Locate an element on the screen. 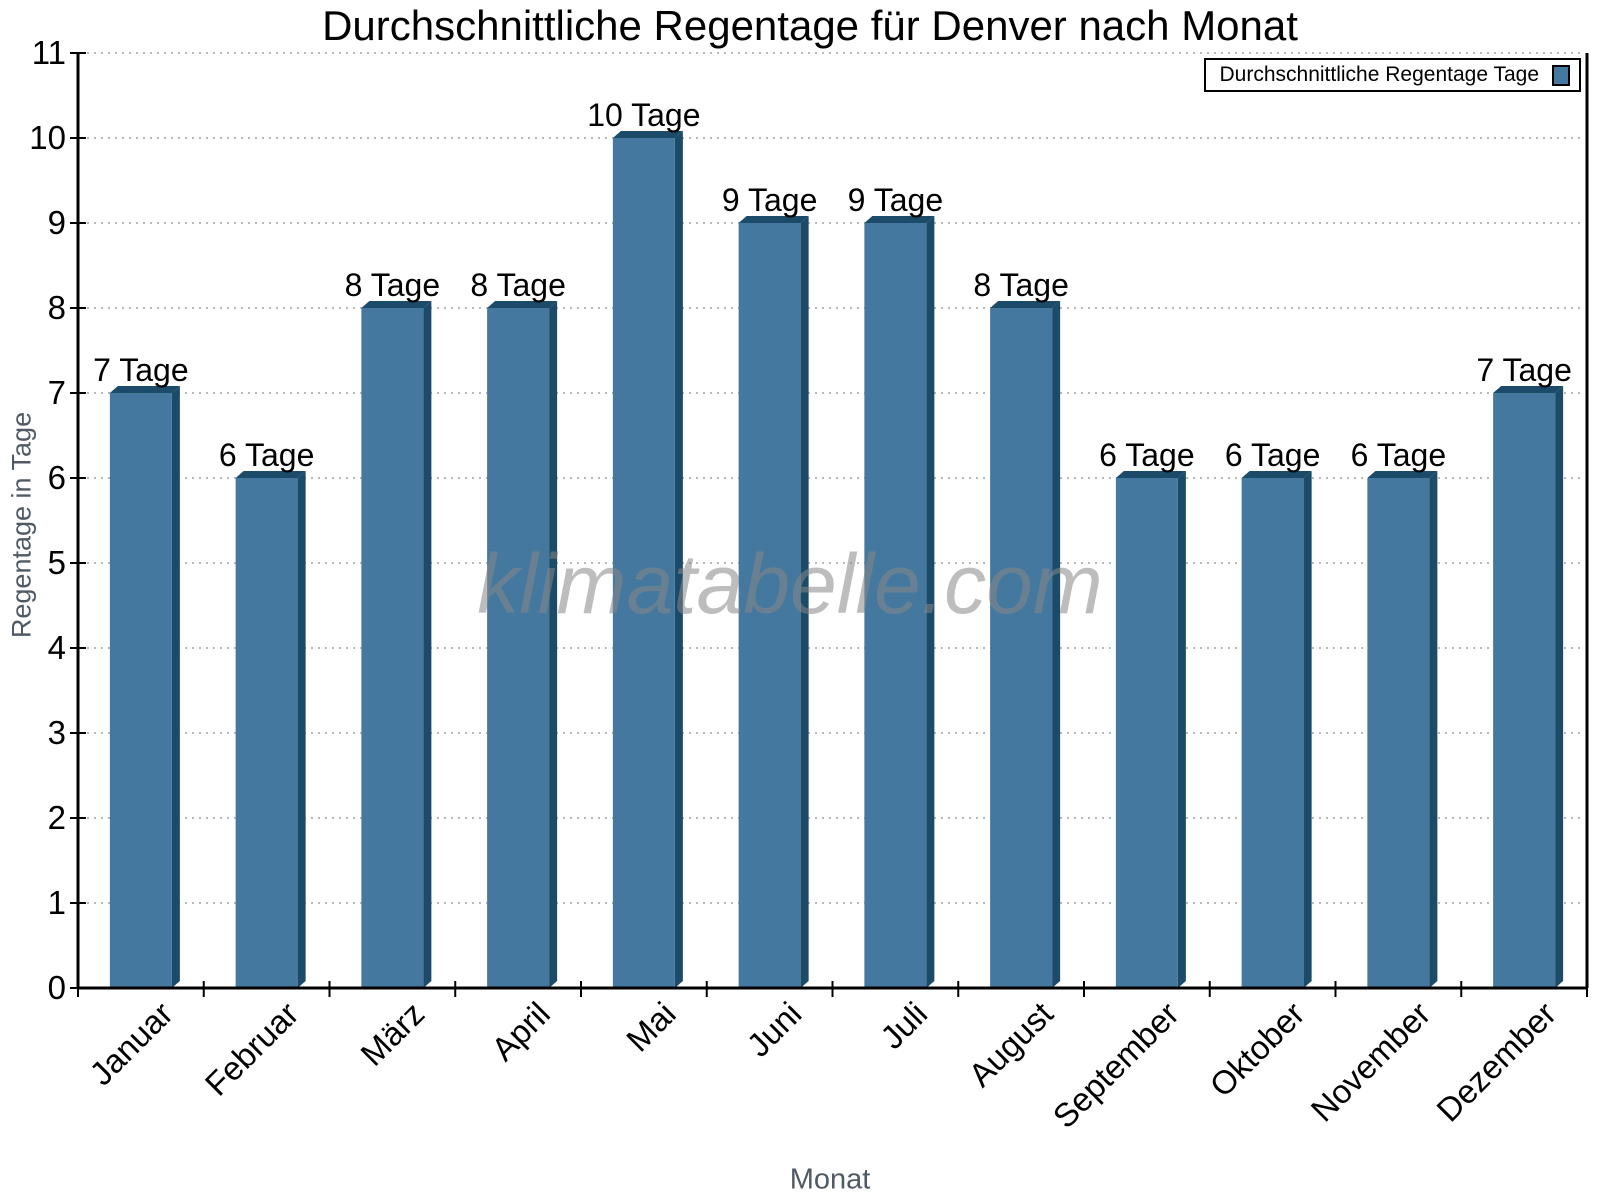 The height and width of the screenshot is (1200, 1600). bar-value-label-juni: 9 Tage is located at coordinates (770, 200).